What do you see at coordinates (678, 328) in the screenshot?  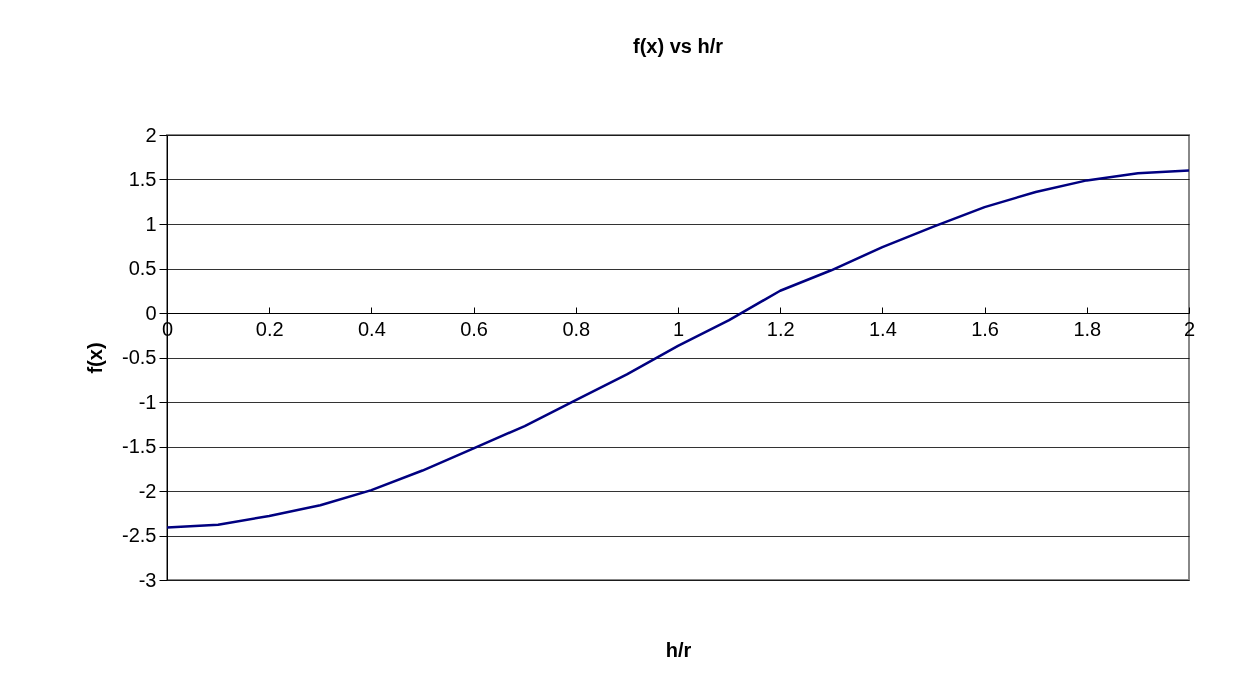 I see `x-tick-label: 1` at bounding box center [678, 328].